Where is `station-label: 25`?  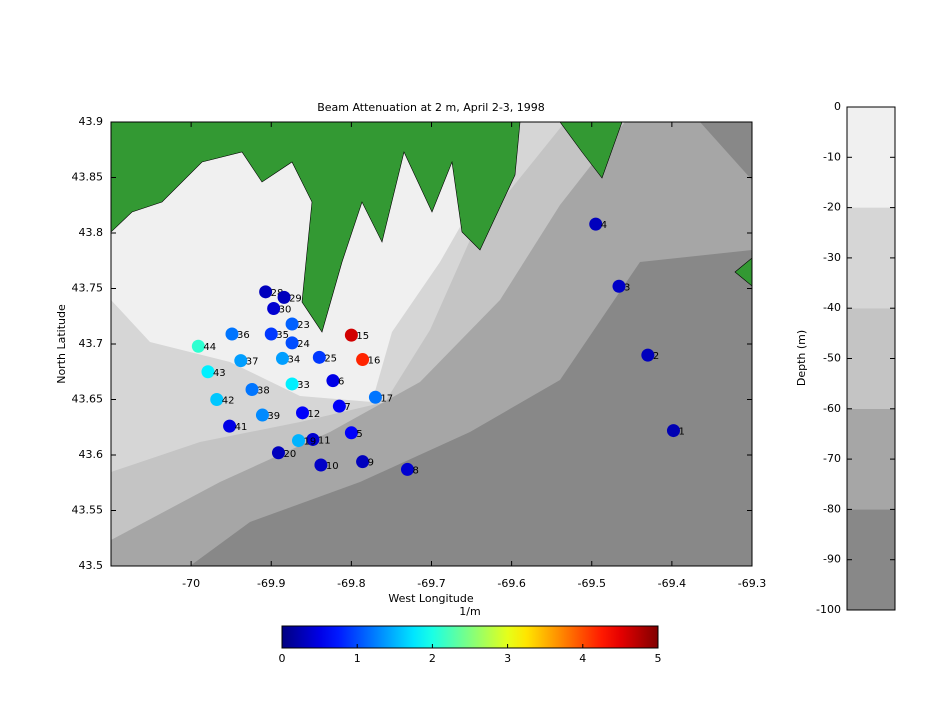 station-label: 25 is located at coordinates (330, 358).